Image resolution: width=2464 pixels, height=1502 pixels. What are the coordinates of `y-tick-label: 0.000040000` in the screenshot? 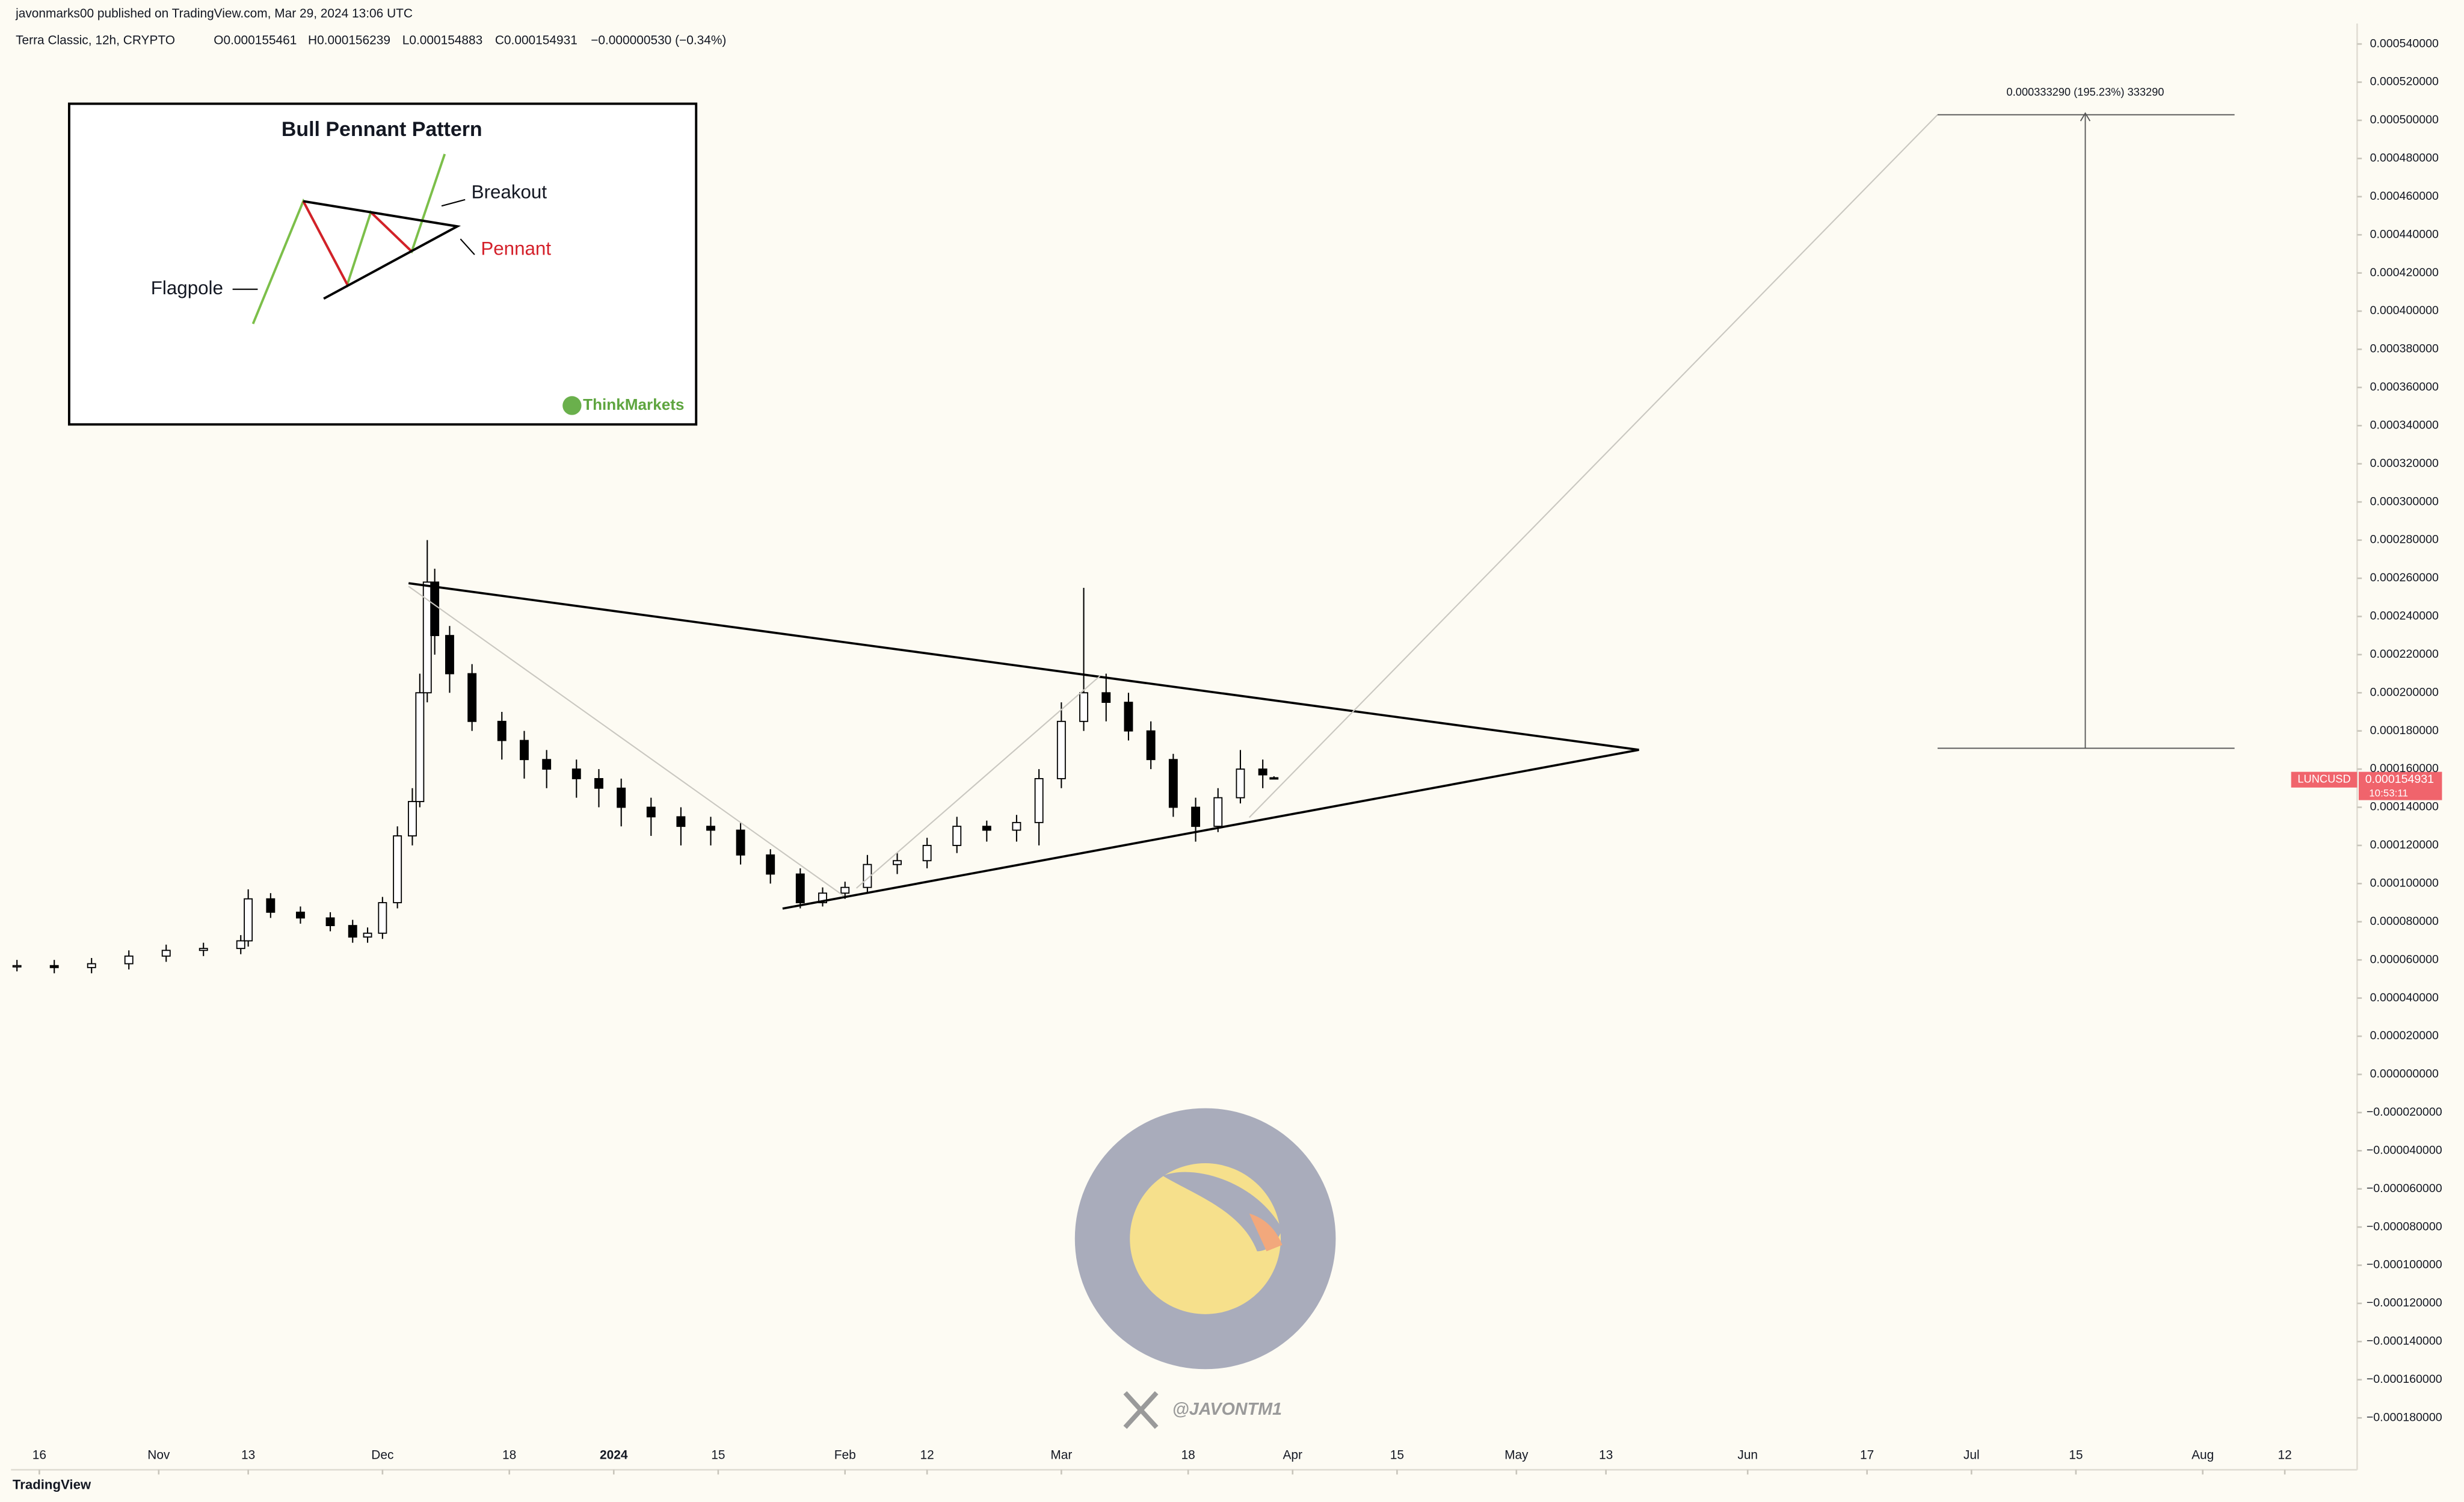 It's located at (2404, 997).